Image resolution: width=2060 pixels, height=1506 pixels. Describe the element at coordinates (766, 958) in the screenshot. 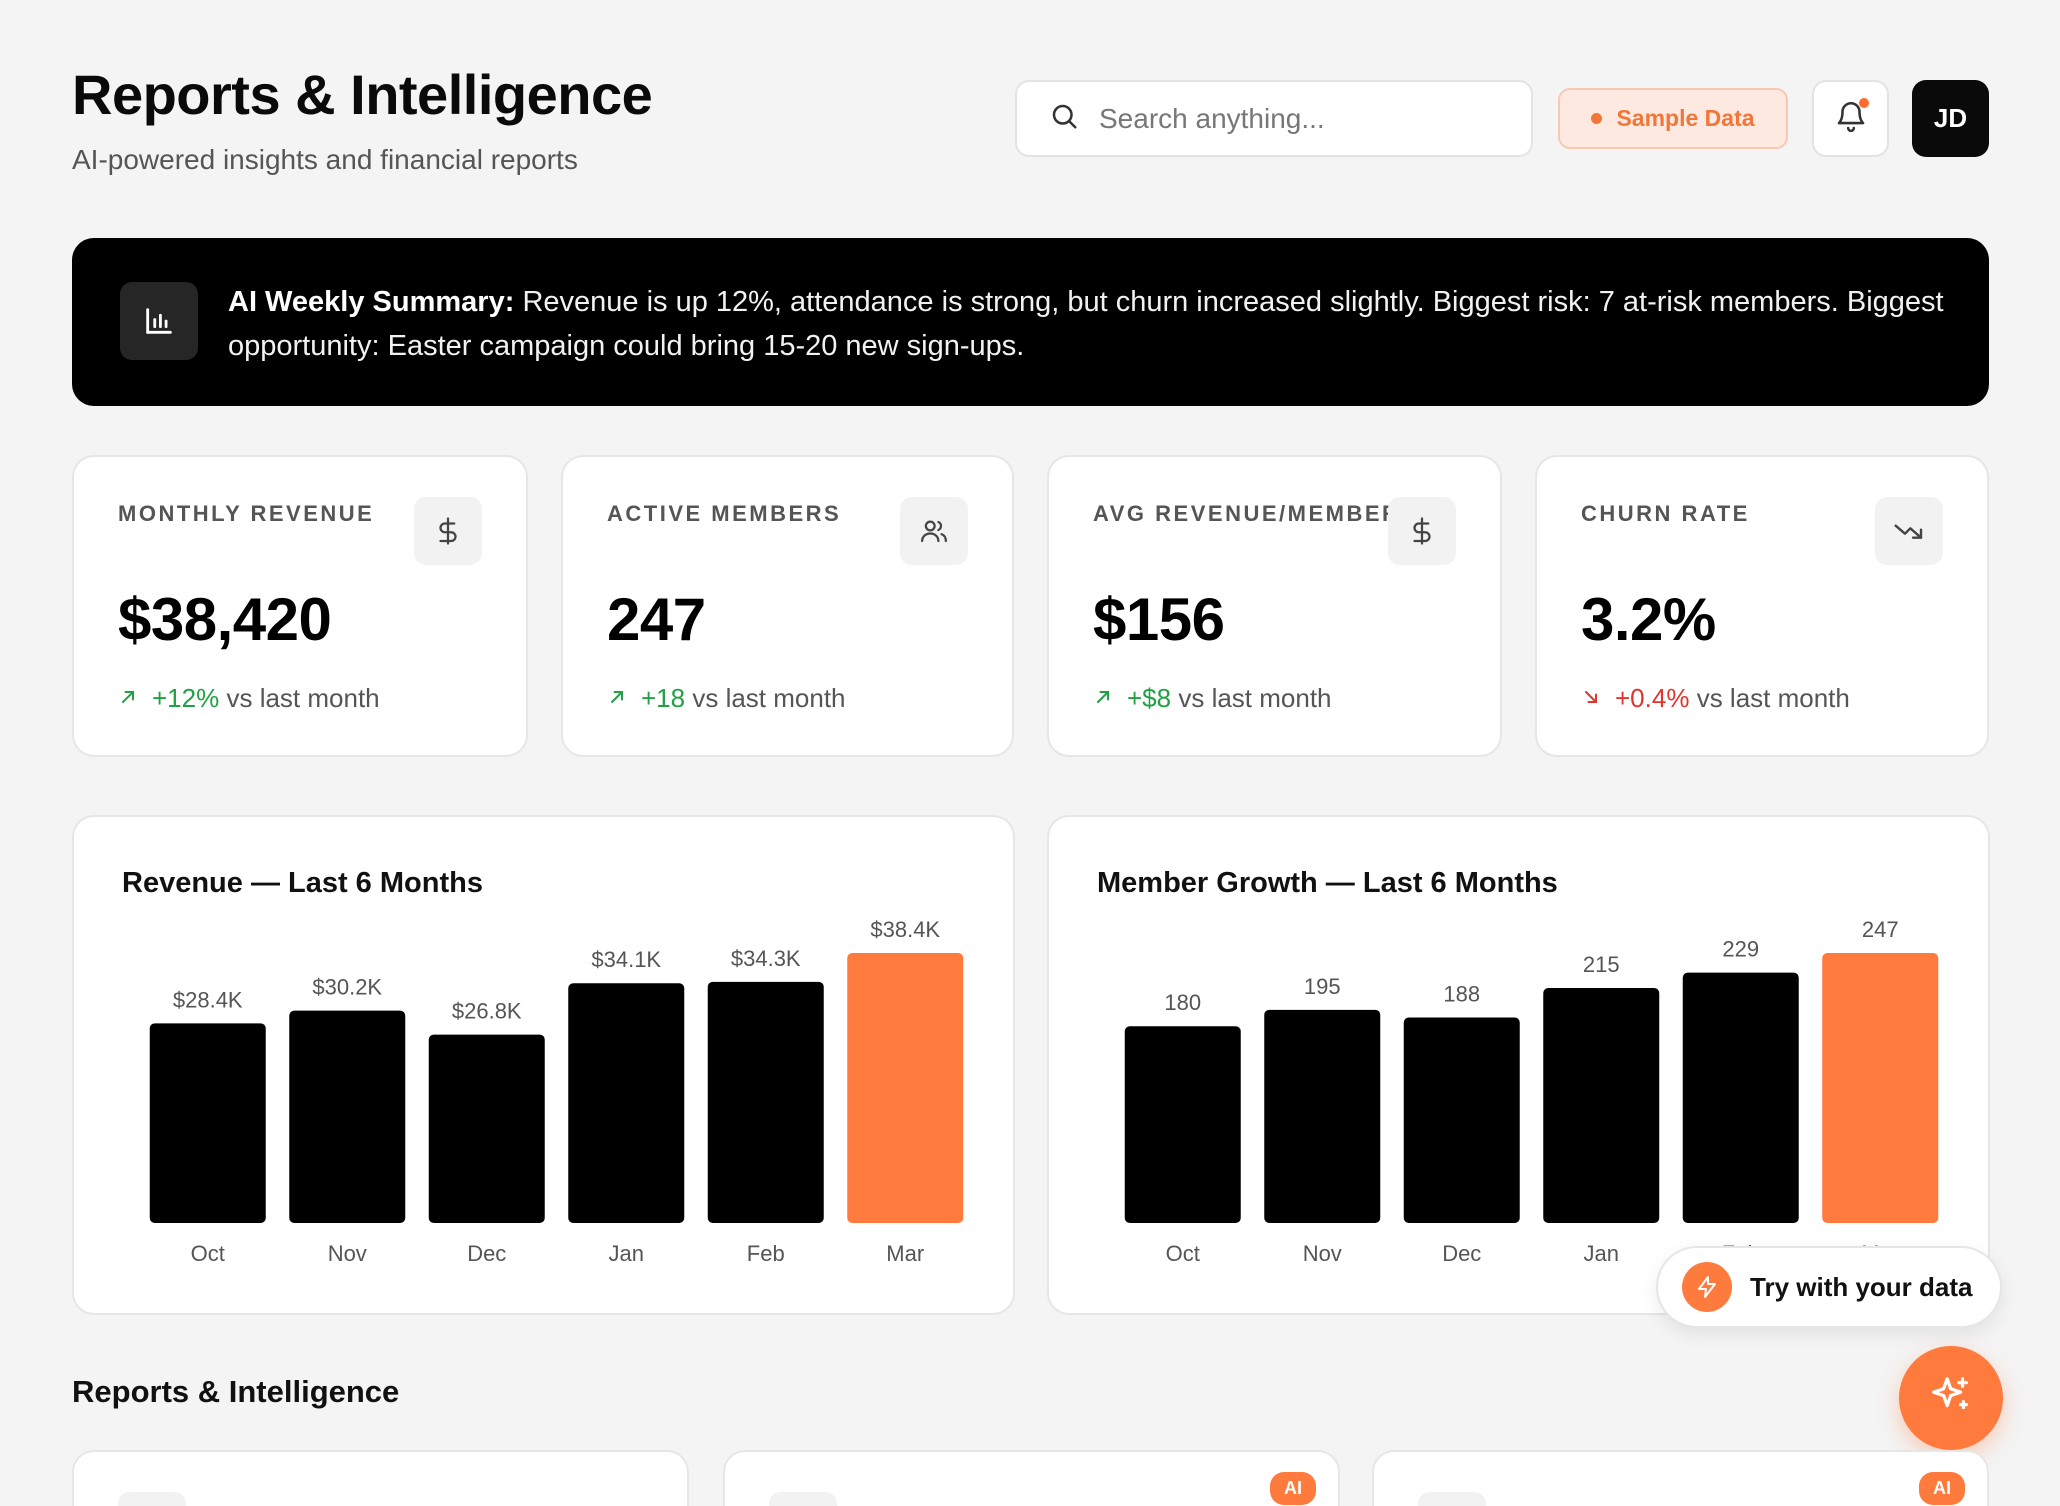

I see `bar-data-label: $34.3K` at that location.